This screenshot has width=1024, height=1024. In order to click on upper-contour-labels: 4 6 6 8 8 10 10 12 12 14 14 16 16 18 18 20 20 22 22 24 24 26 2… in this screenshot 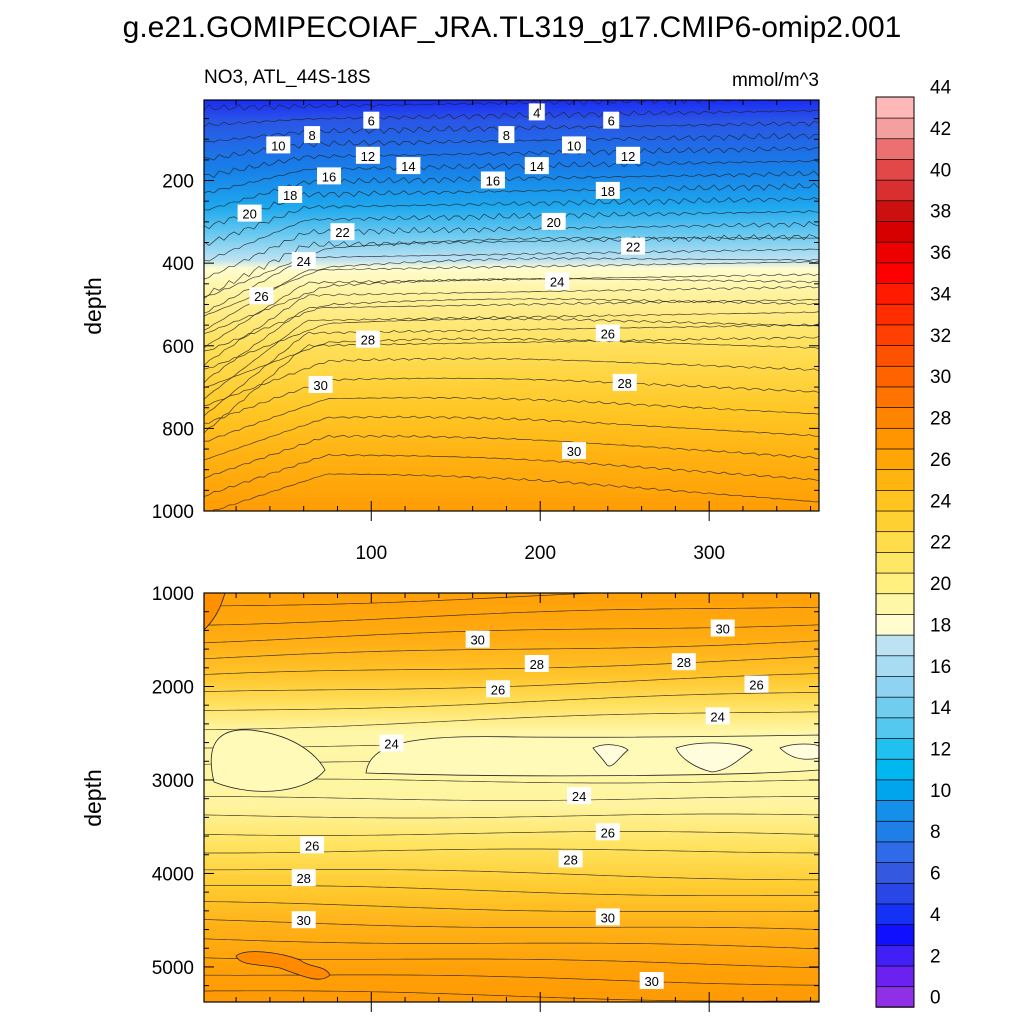, I will do `click(441, 281)`.